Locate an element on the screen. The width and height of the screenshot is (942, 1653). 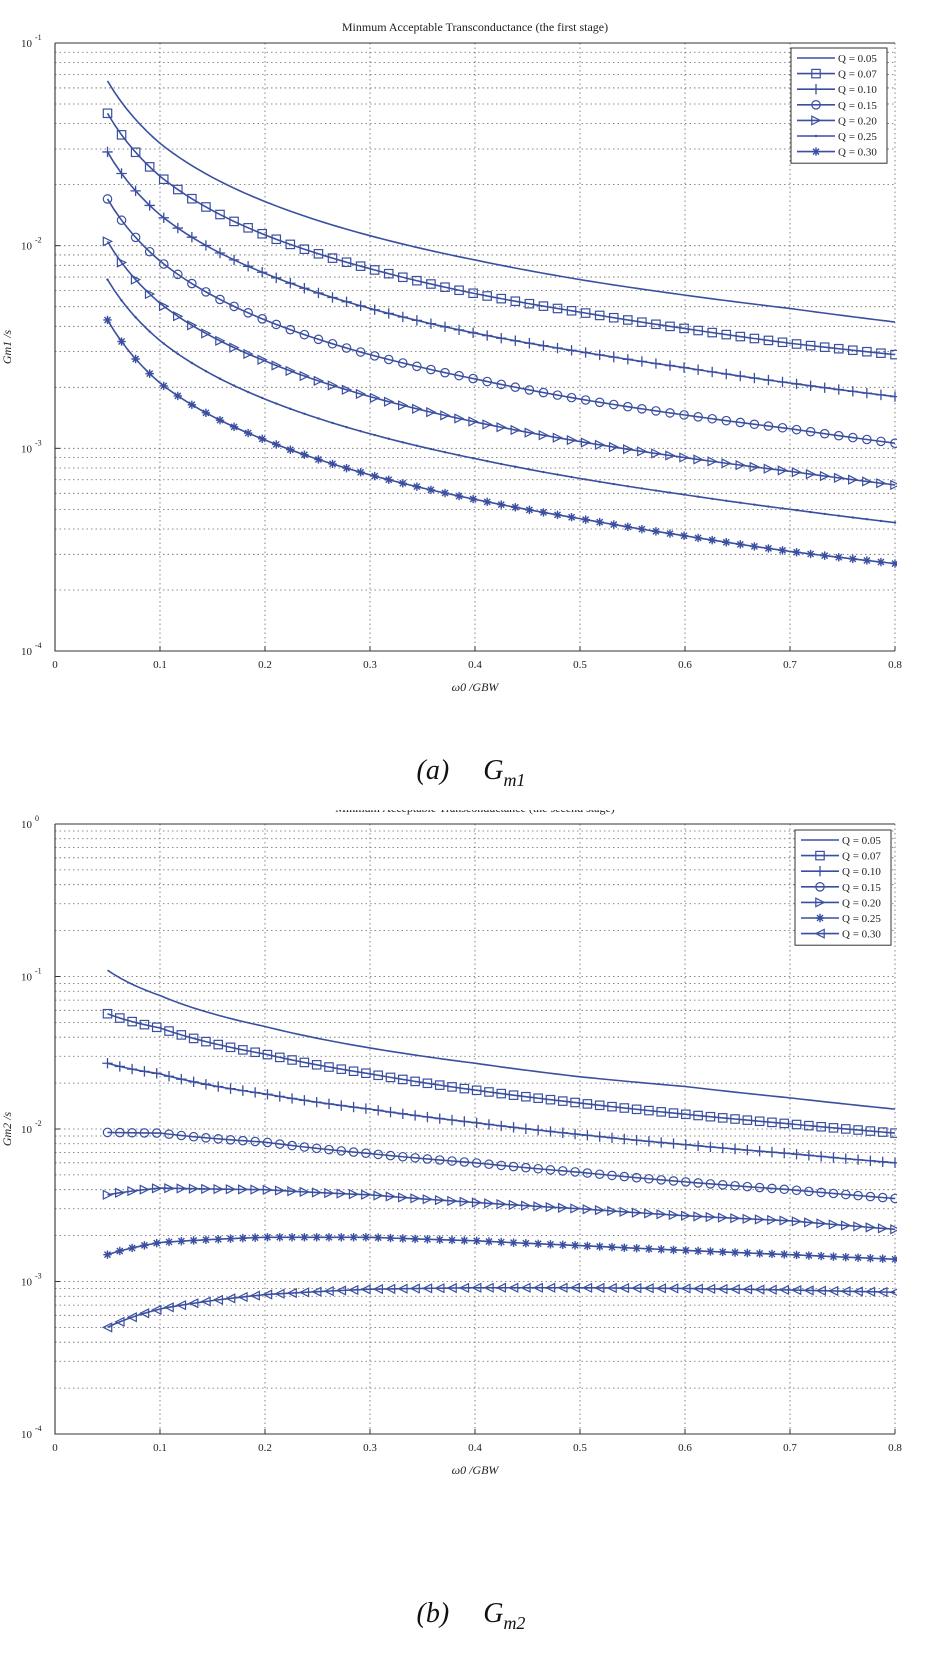
y-tick-exponent: -1 is located at coordinates (38, 971).